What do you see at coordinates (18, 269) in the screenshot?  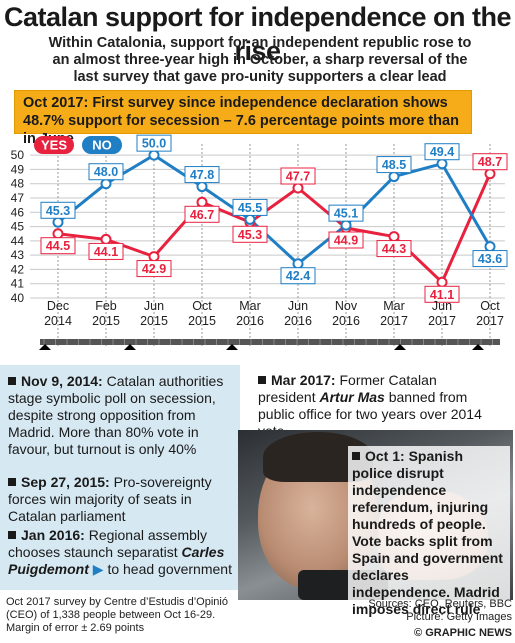 I see `y-tick-label: 42` at bounding box center [18, 269].